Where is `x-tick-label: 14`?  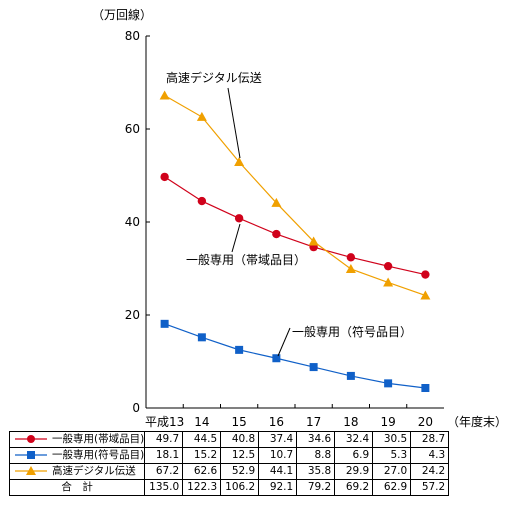
x-tick-label: 14 is located at coordinates (201, 422).